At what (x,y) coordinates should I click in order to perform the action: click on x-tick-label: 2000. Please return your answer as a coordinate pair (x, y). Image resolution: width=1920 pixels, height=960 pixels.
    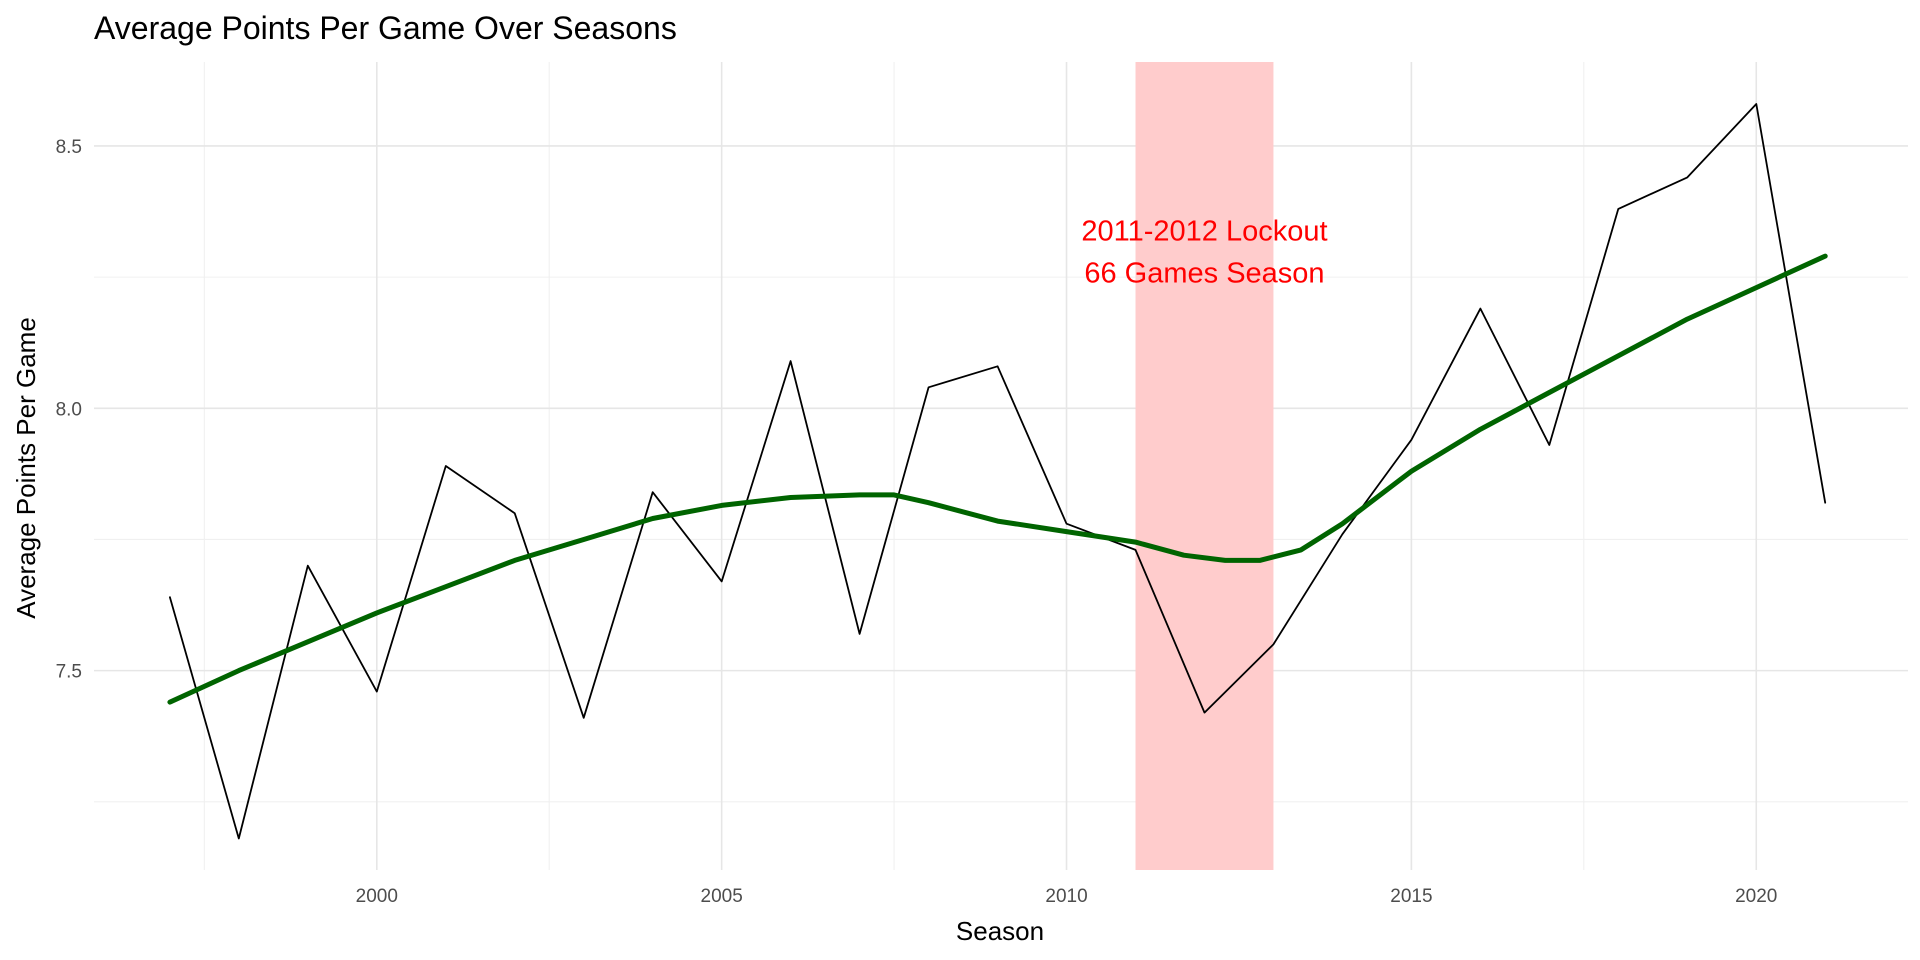
    Looking at the image, I should click on (377, 896).